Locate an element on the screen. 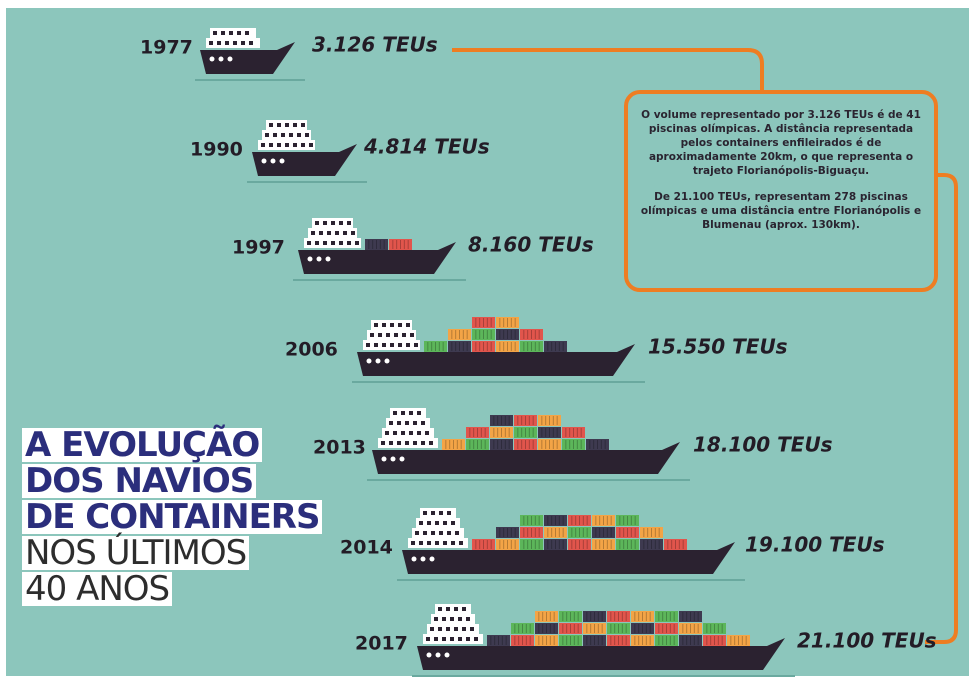 This screenshot has width=975, height=682. ship-capacity: 3.126 TEUs is located at coordinates (375, 45).